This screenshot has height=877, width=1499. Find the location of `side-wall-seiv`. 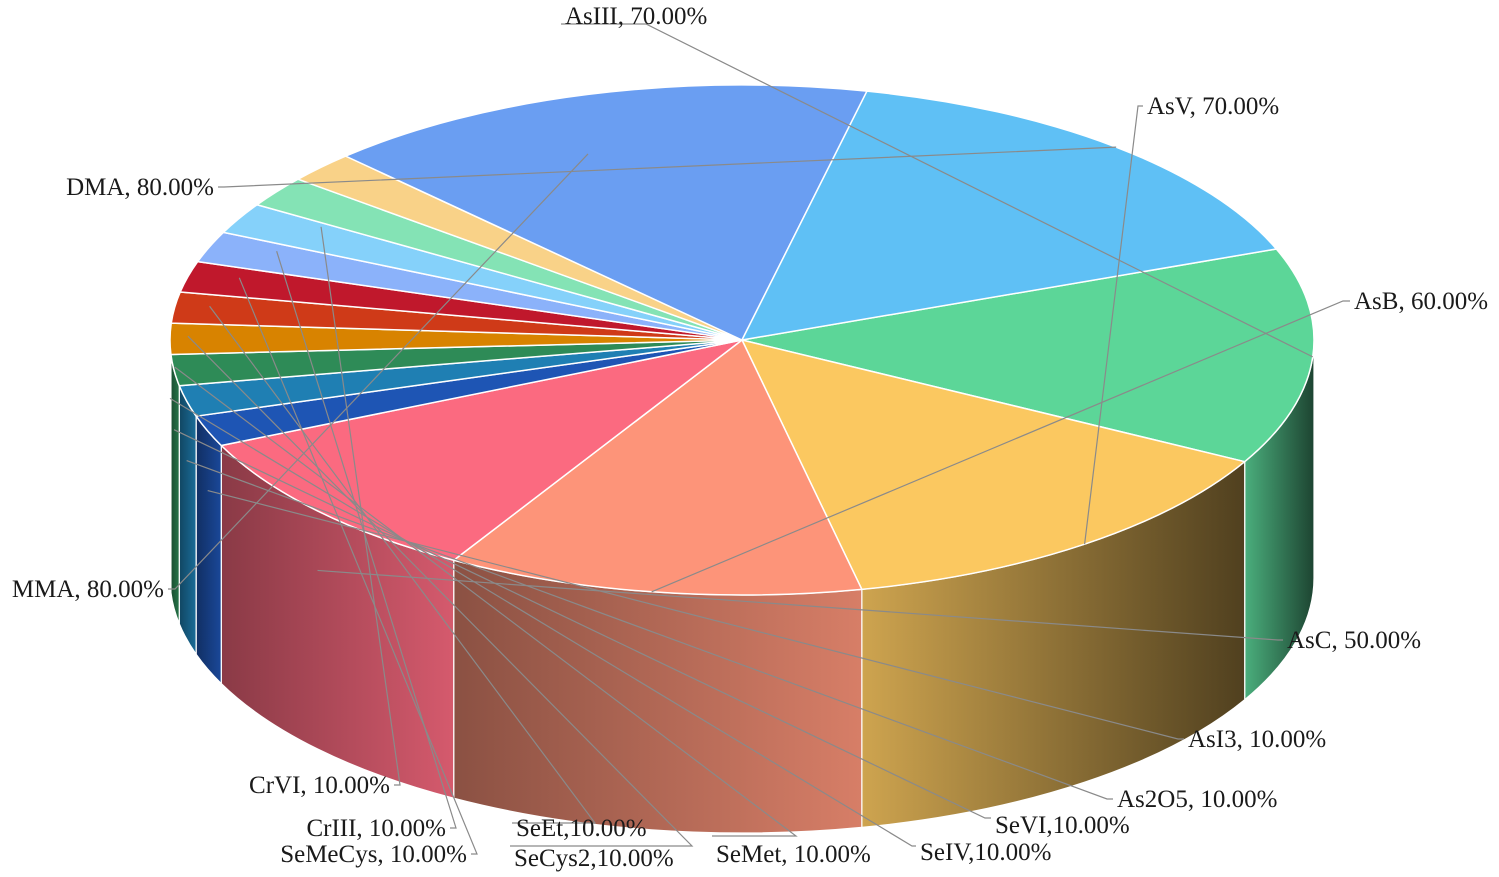

side-wall-seiv is located at coordinates (170, 466).